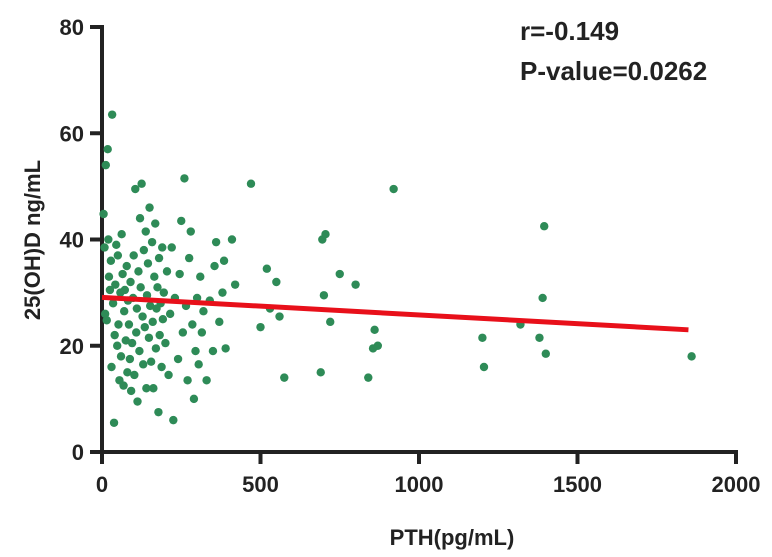 The height and width of the screenshot is (557, 772). I want to click on y-tick-label: 0, so click(78, 452).